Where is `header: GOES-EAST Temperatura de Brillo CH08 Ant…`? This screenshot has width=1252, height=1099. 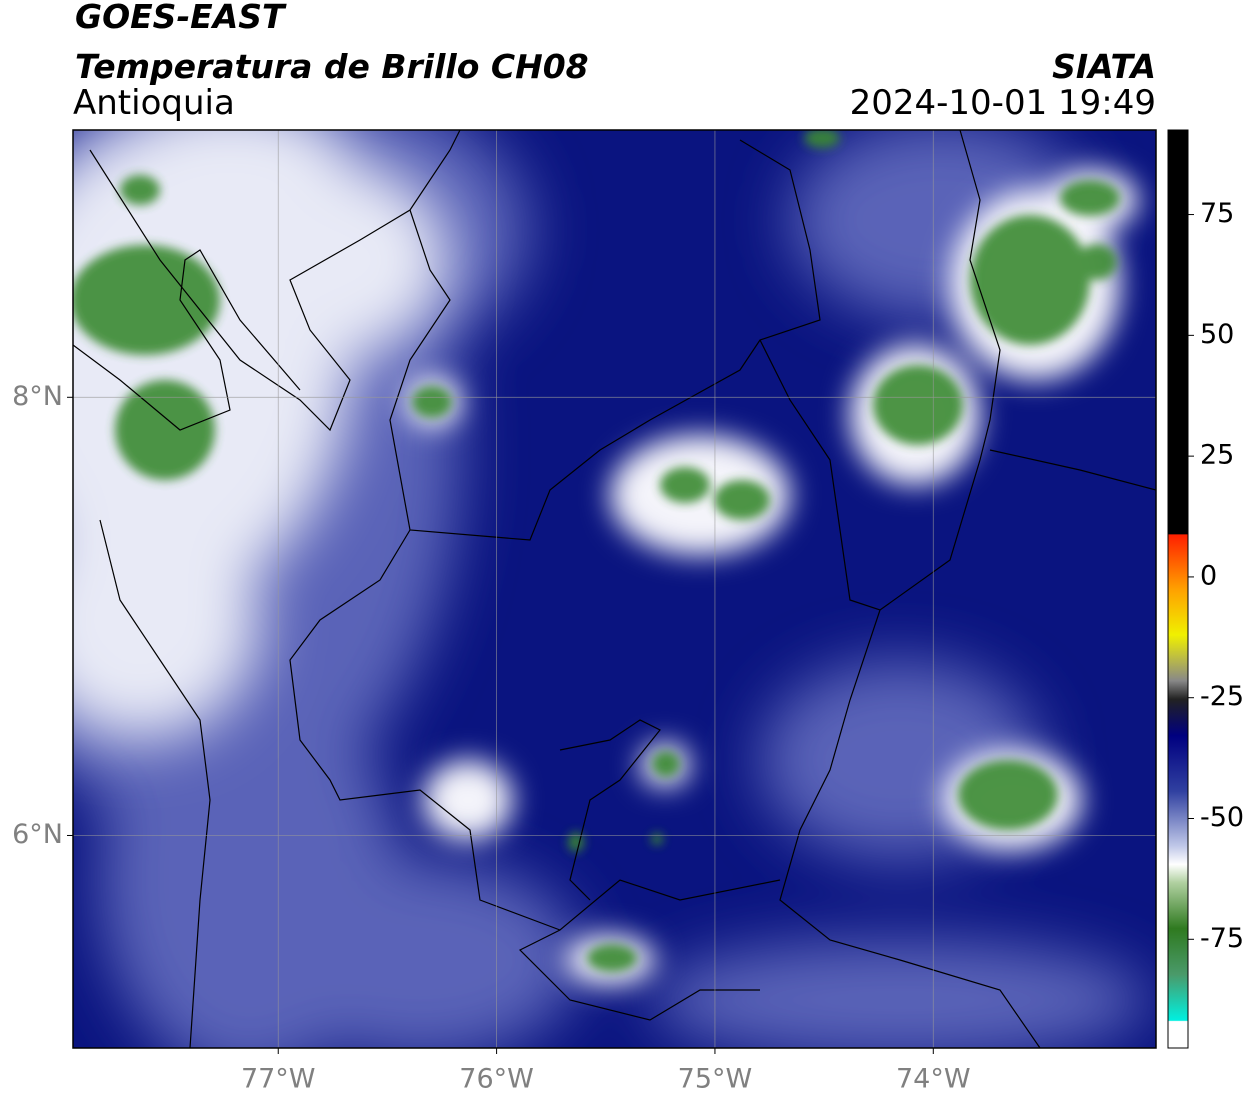 header: GOES-EAST Temperatura de Brillo CH08 Ant… is located at coordinates (614, 61).